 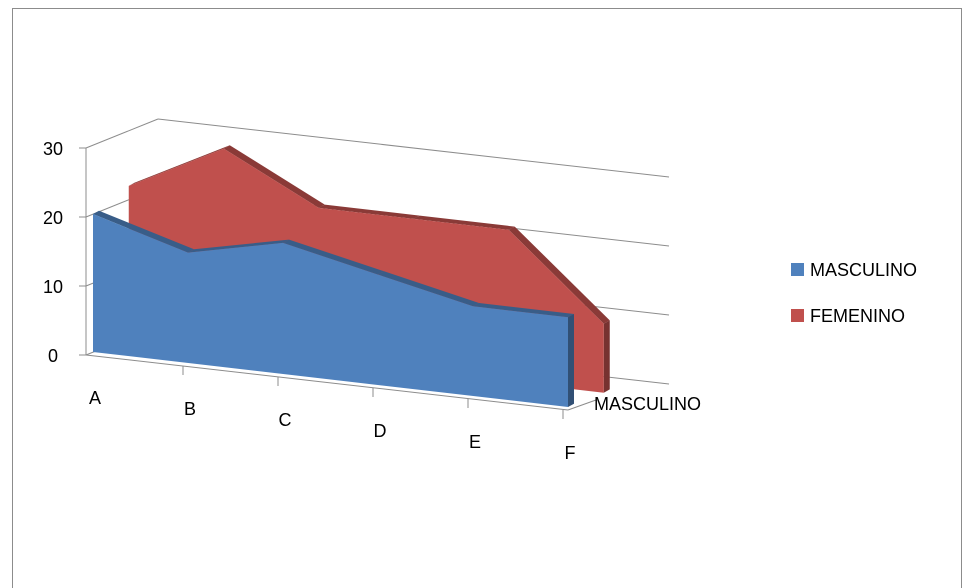 I want to click on area-cap-masculino, so click(x=571, y=360).